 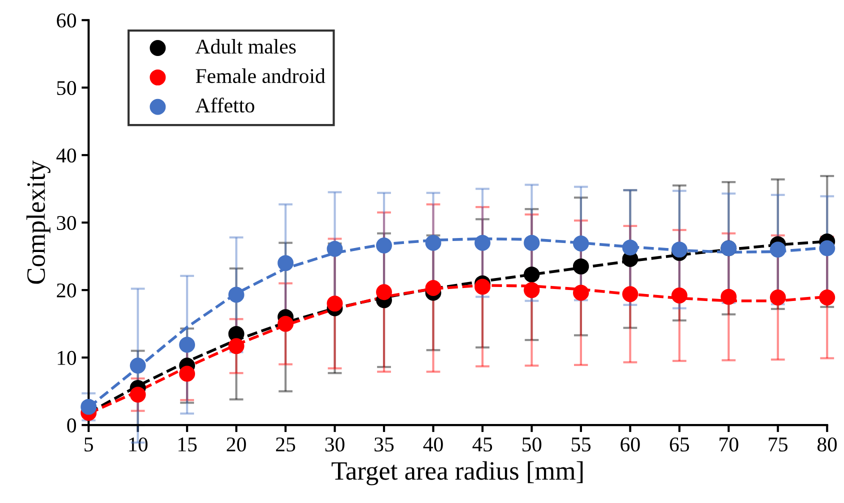 What do you see at coordinates (286, 445) in the screenshot?
I see `x-tick-label: 25` at bounding box center [286, 445].